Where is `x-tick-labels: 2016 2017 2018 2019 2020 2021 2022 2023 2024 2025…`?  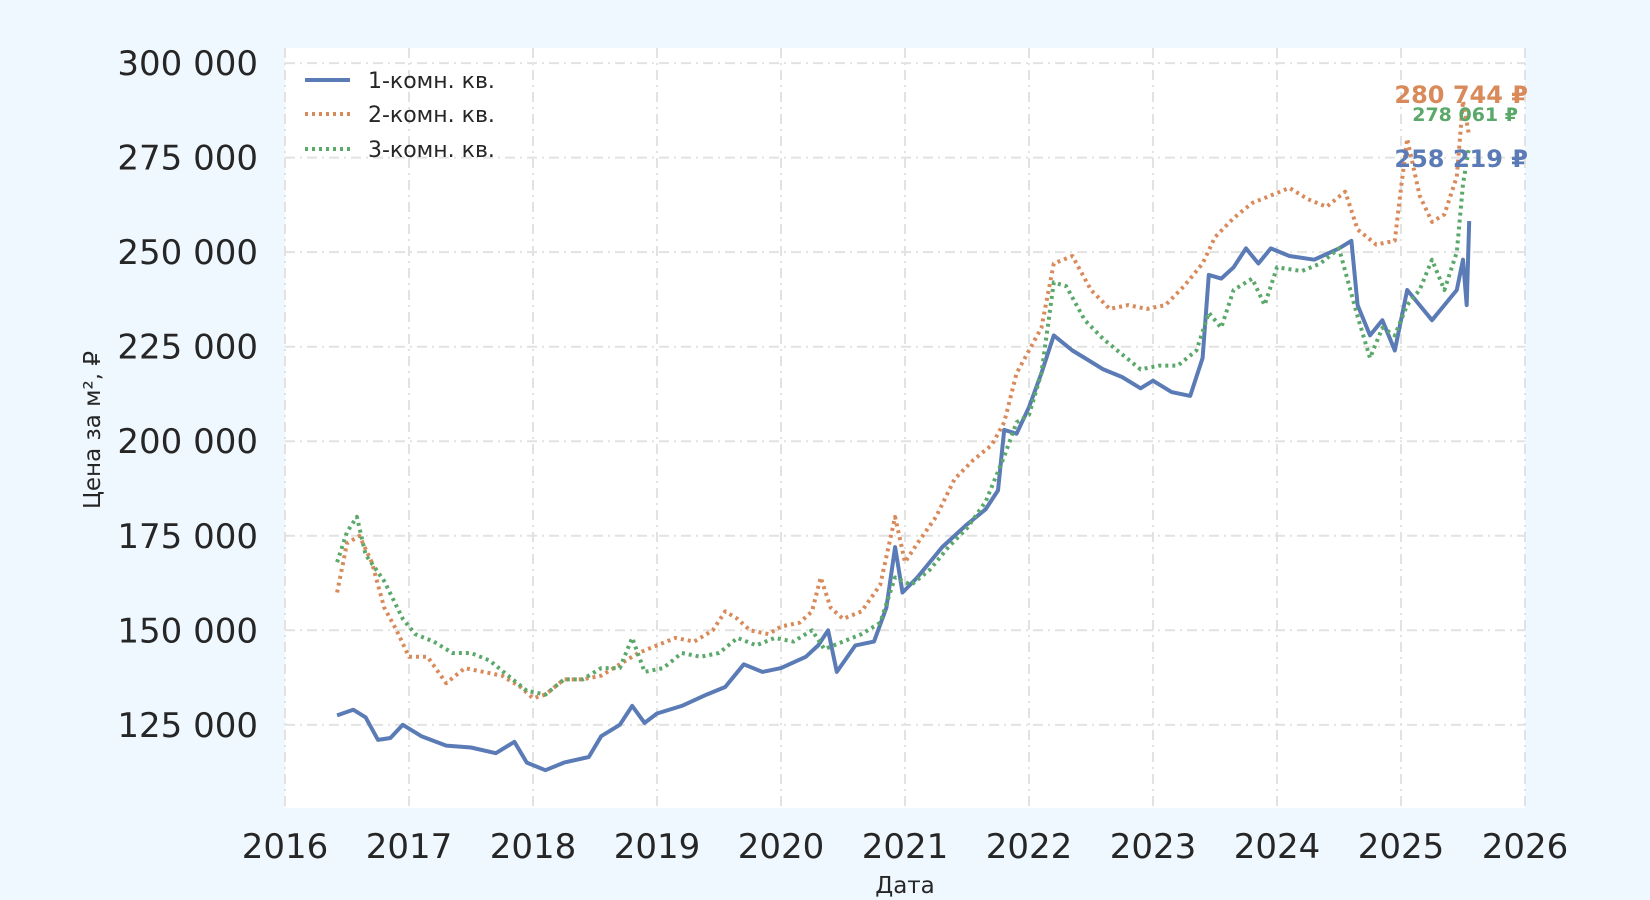
x-tick-labels: 2016 2017 2018 2019 2020 2021 2022 2023 2024 2025… is located at coordinates (905, 847).